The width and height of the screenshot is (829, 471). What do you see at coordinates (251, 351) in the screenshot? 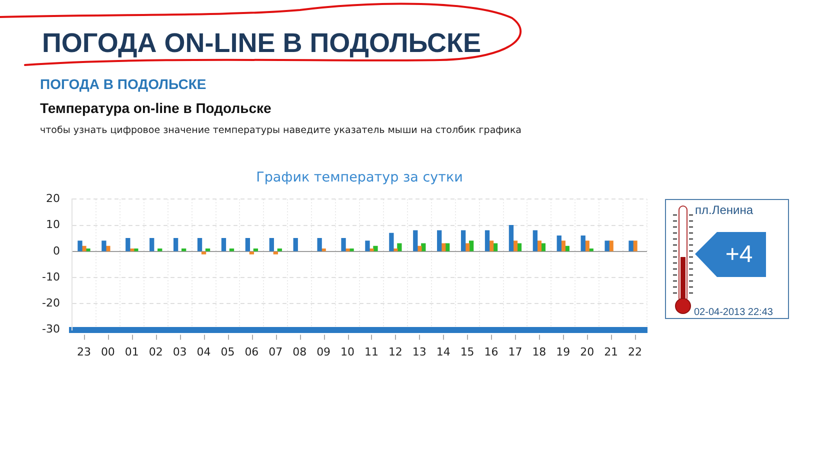
I see `x-tick-label: 06` at bounding box center [251, 351].